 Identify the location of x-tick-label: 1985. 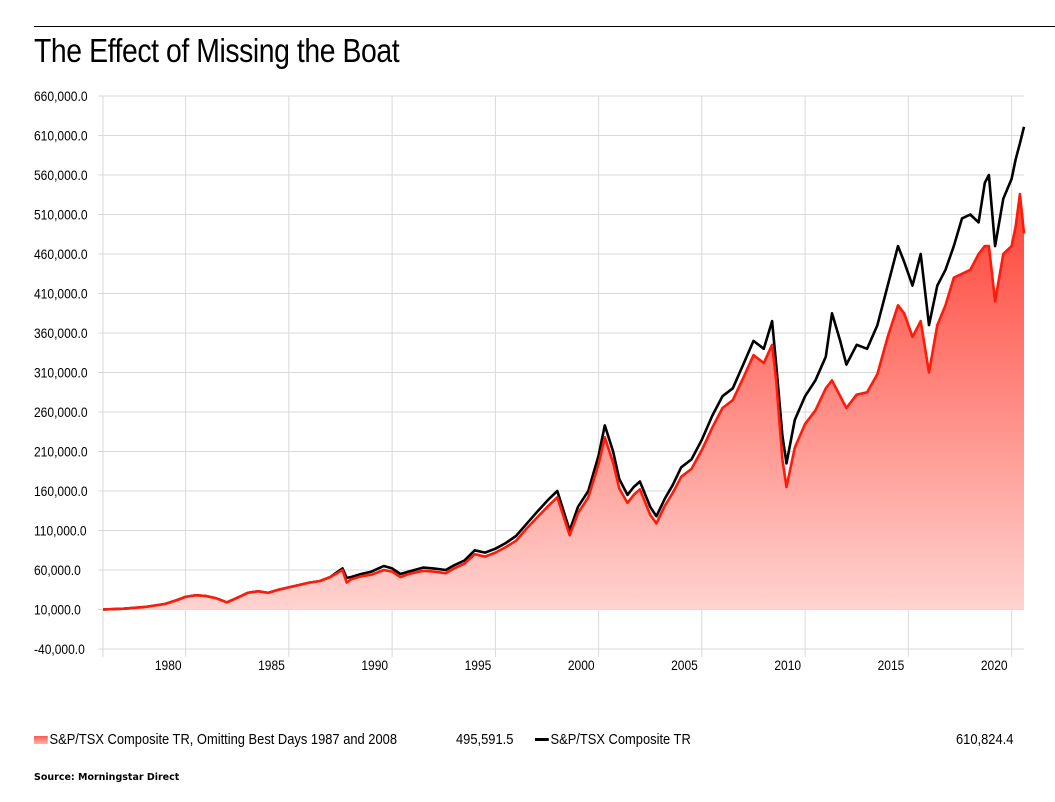
(271, 665).